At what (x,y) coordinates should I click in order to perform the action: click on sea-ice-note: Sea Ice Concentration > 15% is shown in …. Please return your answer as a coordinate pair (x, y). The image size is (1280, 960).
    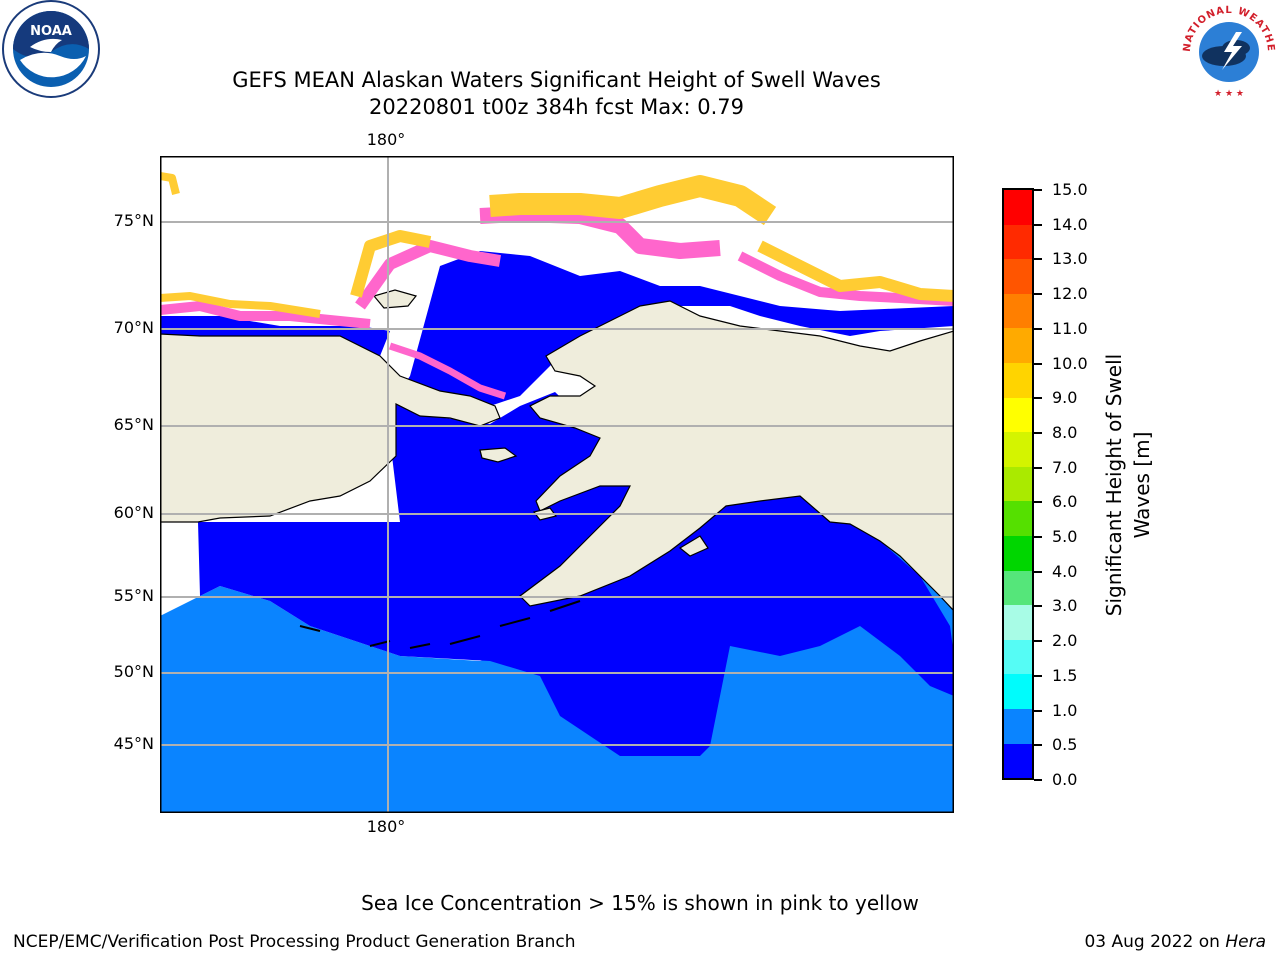
    Looking at the image, I should click on (640, 903).